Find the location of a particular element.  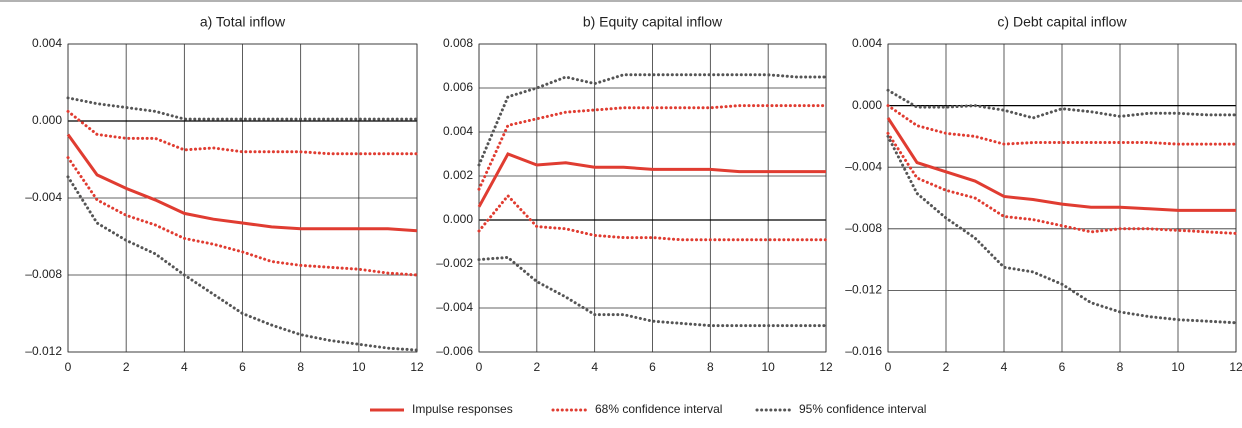

y-tick-label: –0.016 is located at coordinates (863, 351).